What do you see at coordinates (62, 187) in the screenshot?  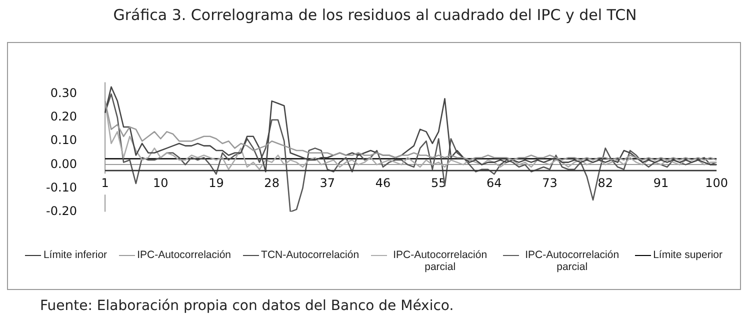 I see `y-tick-label: -0.10` at bounding box center [62, 187].